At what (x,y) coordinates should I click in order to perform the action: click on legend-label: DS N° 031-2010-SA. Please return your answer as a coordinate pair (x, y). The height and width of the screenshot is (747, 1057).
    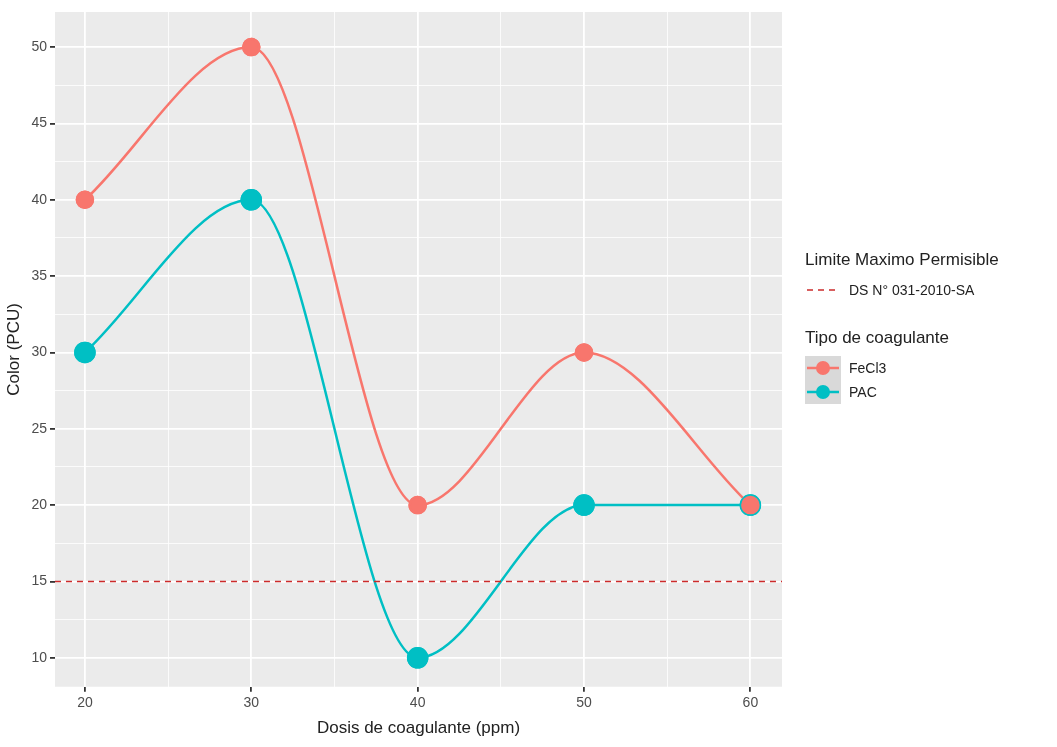
    Looking at the image, I should click on (912, 290).